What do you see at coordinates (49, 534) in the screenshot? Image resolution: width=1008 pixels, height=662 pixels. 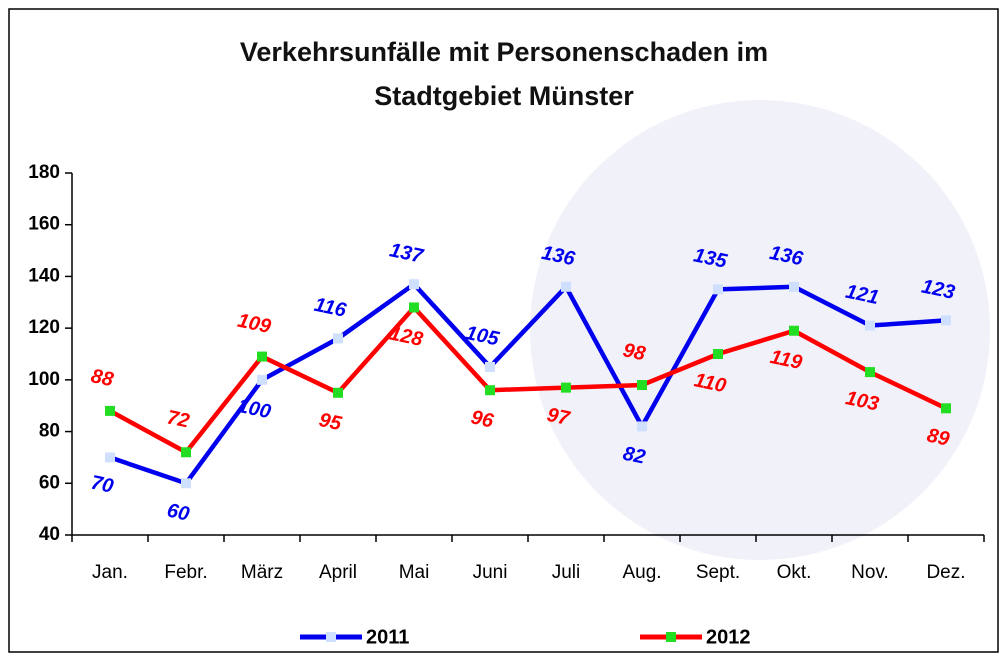 I see `y-tick-label: 40` at bounding box center [49, 534].